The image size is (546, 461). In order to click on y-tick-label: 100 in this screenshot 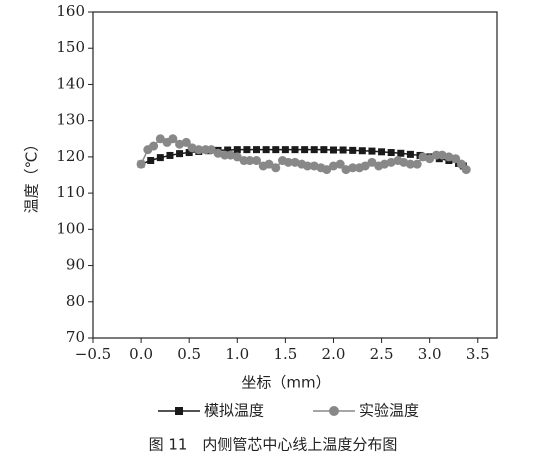, I will do `click(70, 228)`.